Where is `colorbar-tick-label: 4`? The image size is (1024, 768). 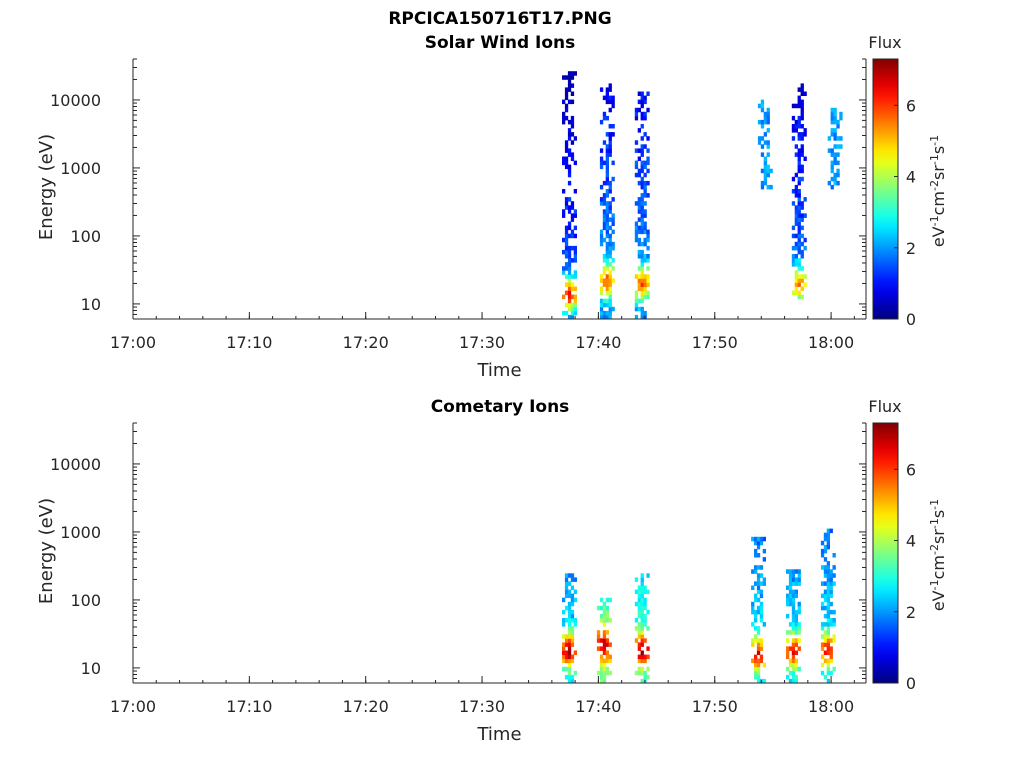
colorbar-tick-label: 4 is located at coordinates (911, 177).